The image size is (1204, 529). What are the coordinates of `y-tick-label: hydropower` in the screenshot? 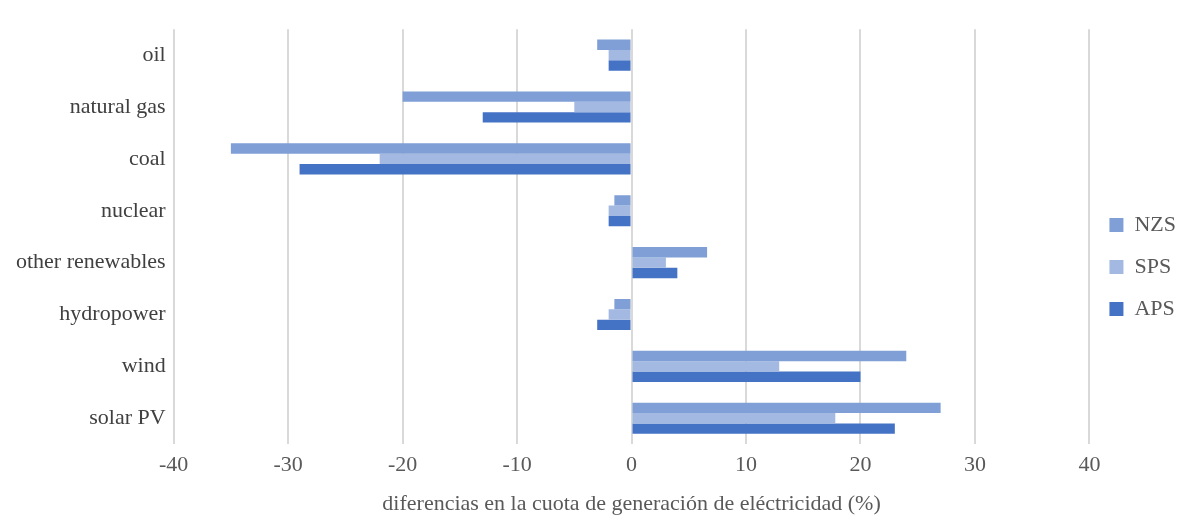 It's located at (113, 313).